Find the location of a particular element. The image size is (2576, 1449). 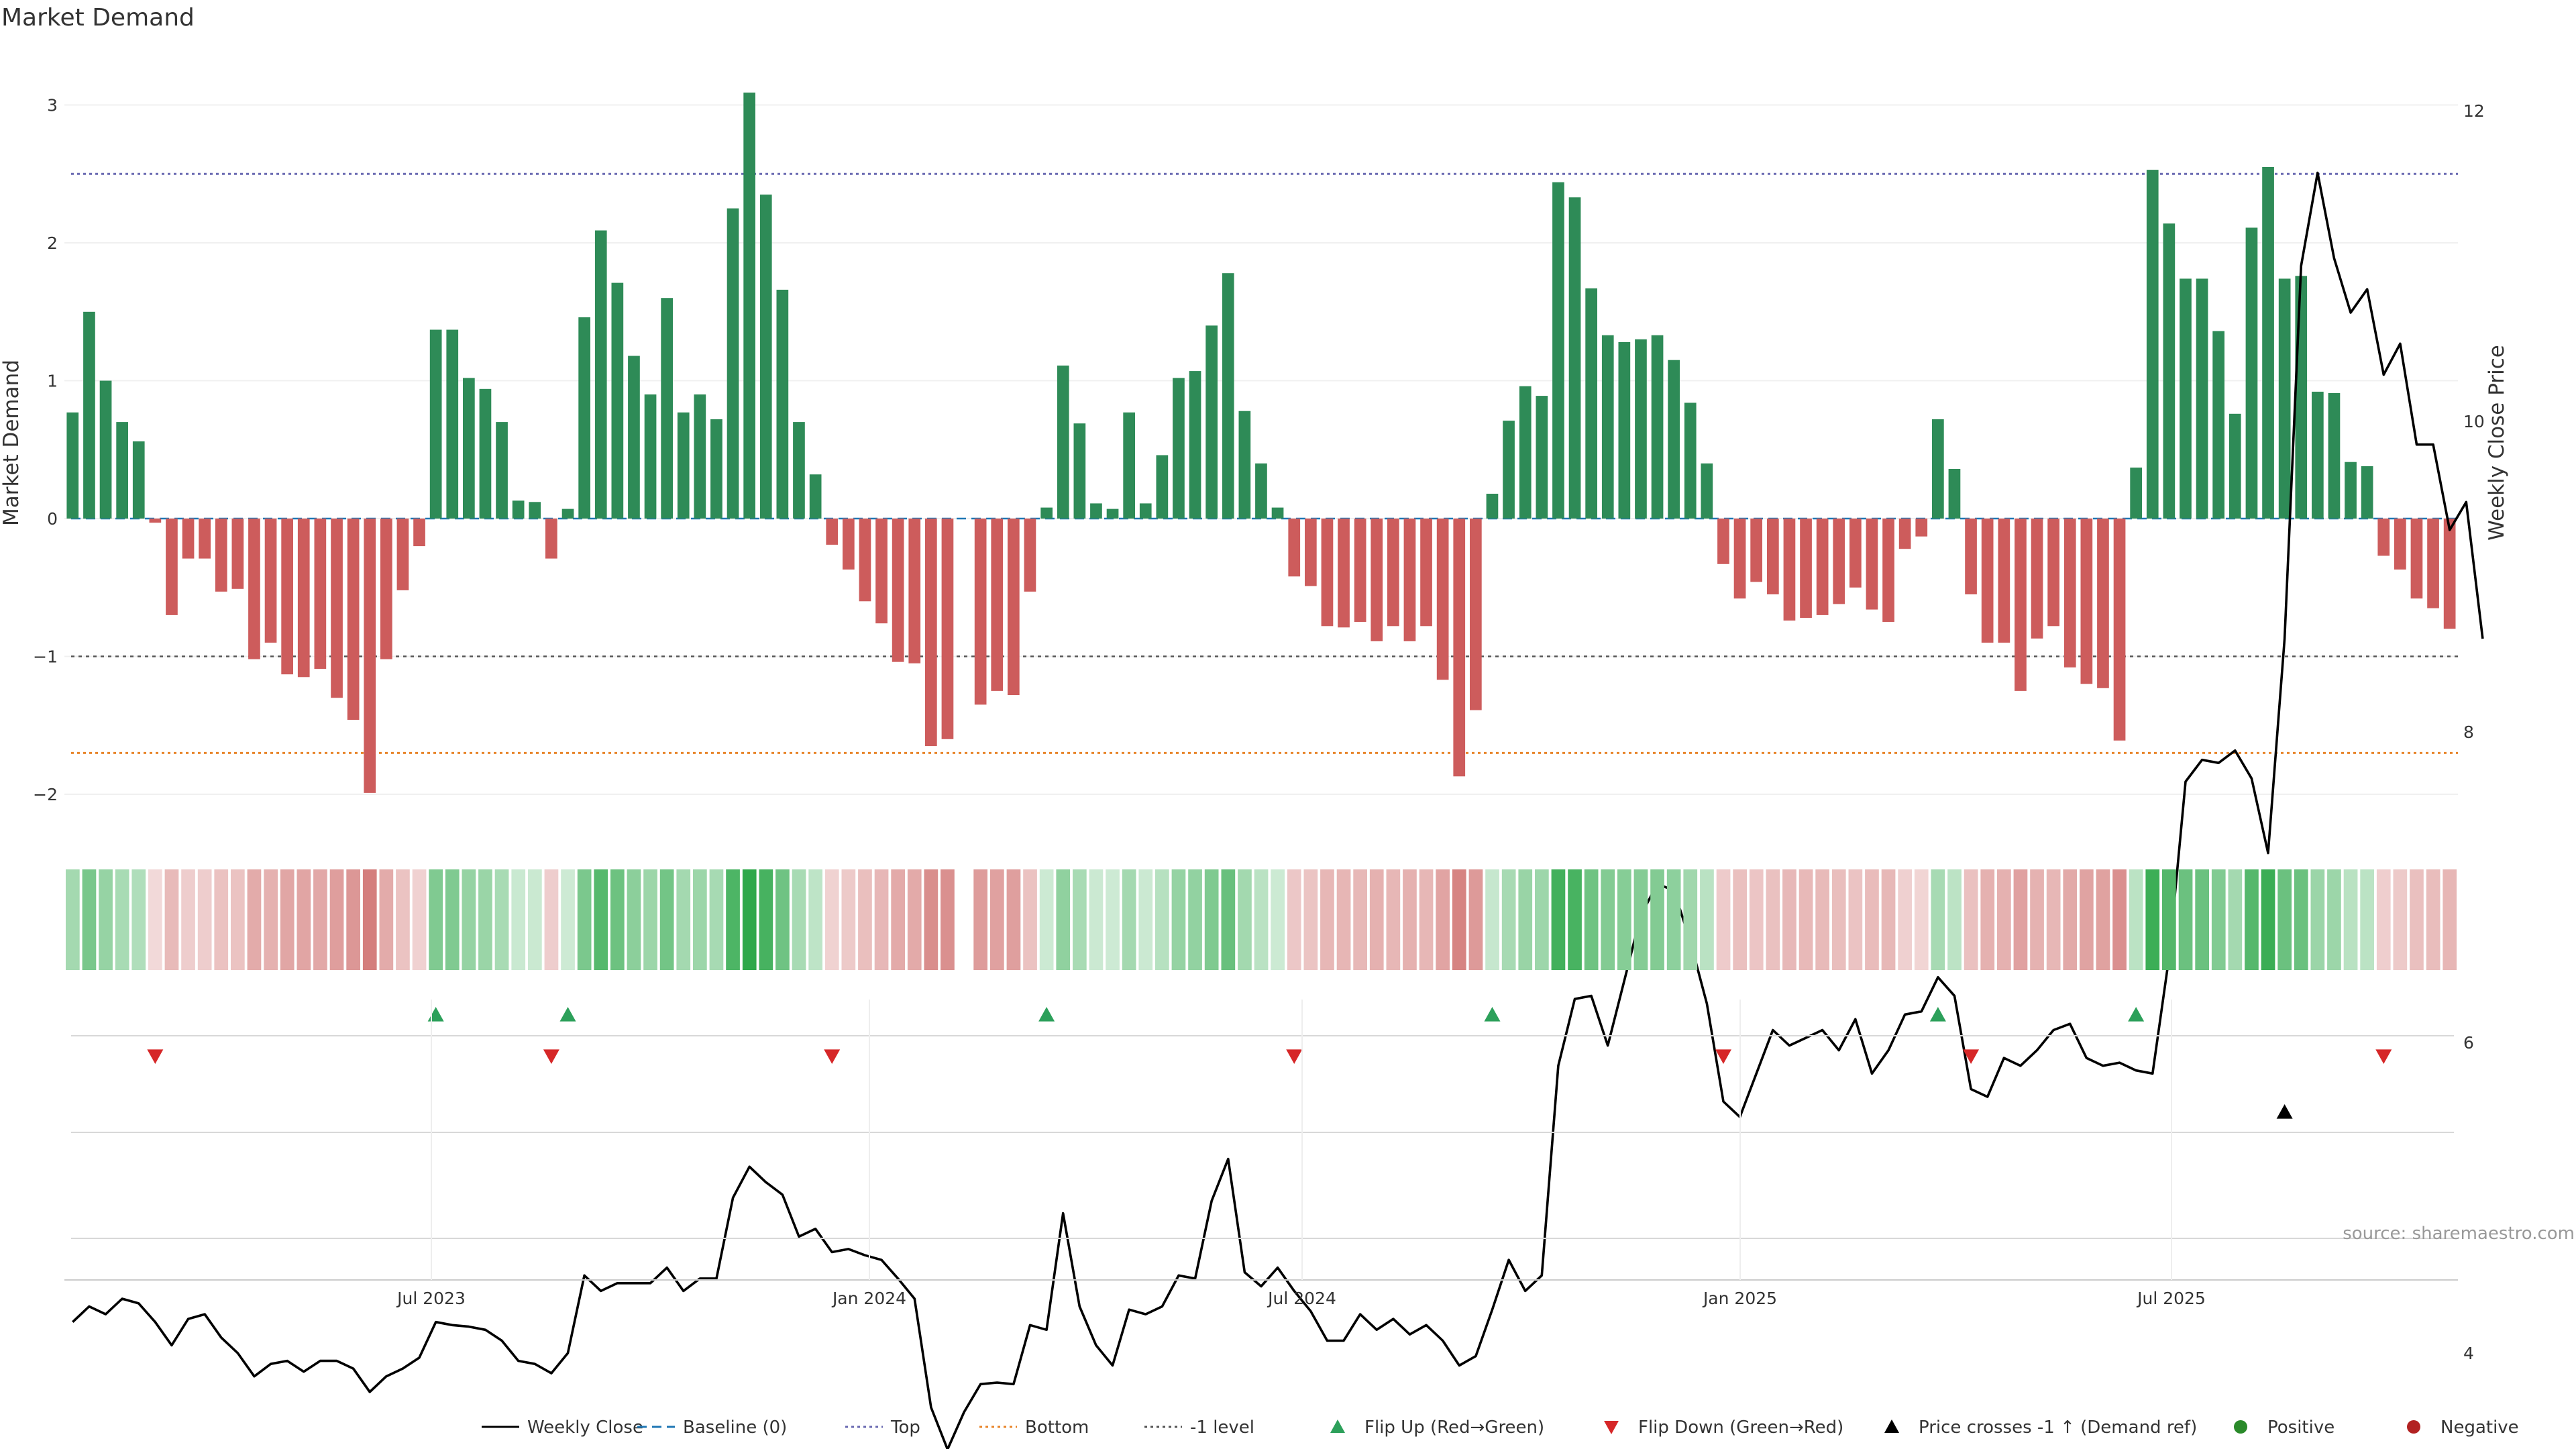

signal-markers is located at coordinates (1262, 1123).